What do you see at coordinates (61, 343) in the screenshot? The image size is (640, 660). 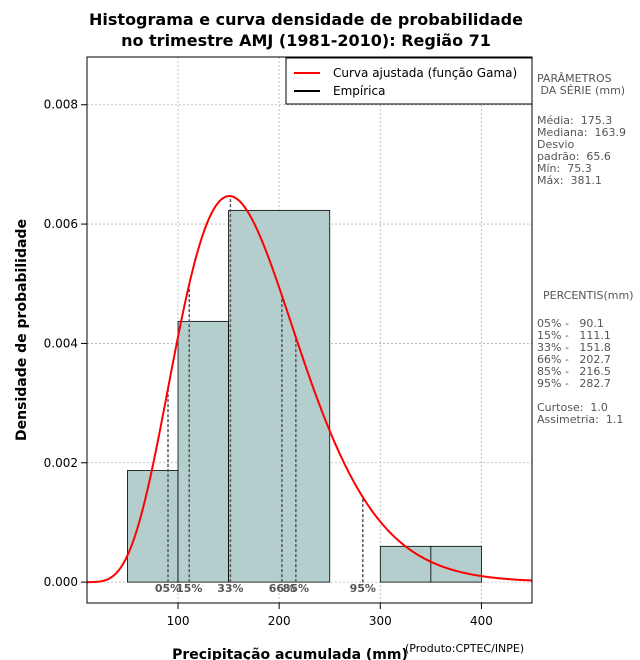 I see `y-tick-label: 0.004` at bounding box center [61, 343].